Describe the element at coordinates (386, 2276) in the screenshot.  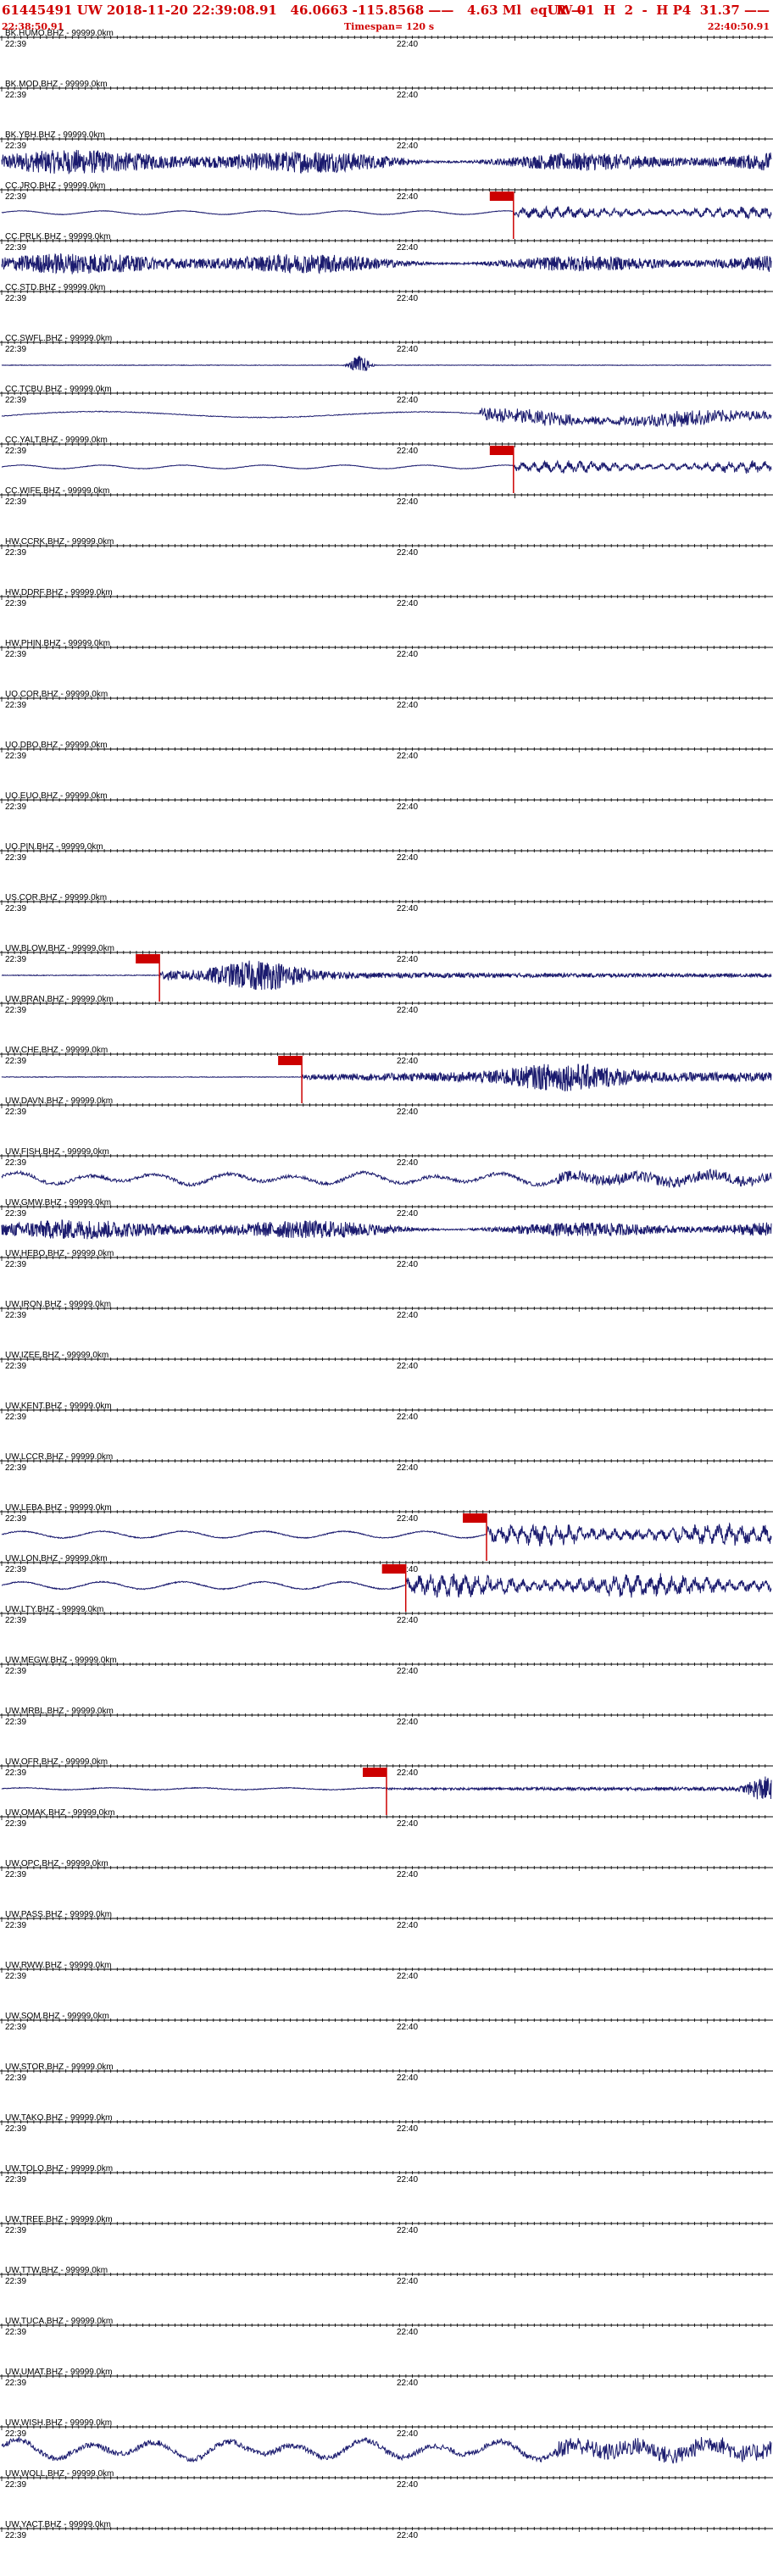
I see `station-trace: UW.TTW.BHZ - 99999.0km 22:39 22:40` at that location.